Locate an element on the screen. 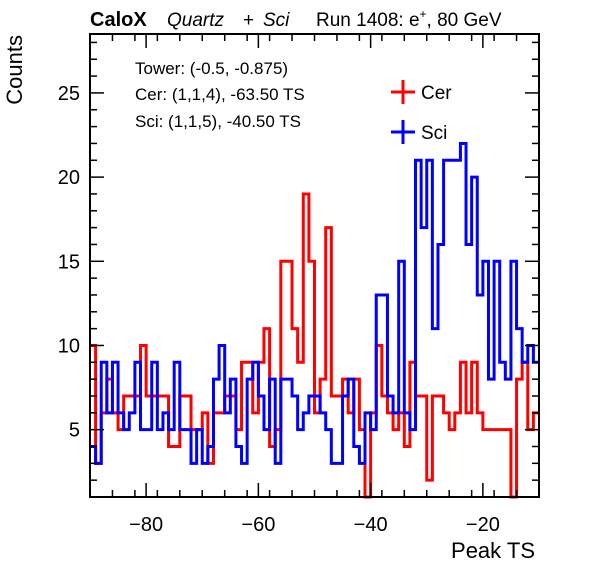 This screenshot has height=577, width=596. header-run-prefix: Run 1408: e is located at coordinates (368, 20).